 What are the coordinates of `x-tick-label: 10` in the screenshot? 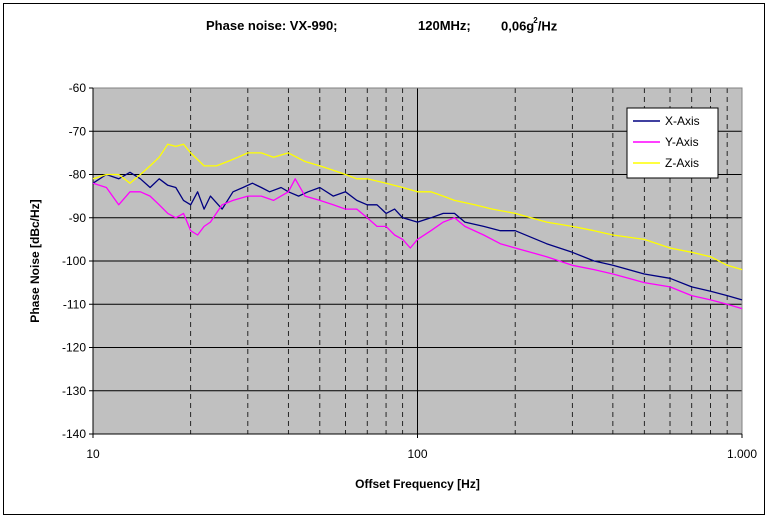 It's located at (93, 454).